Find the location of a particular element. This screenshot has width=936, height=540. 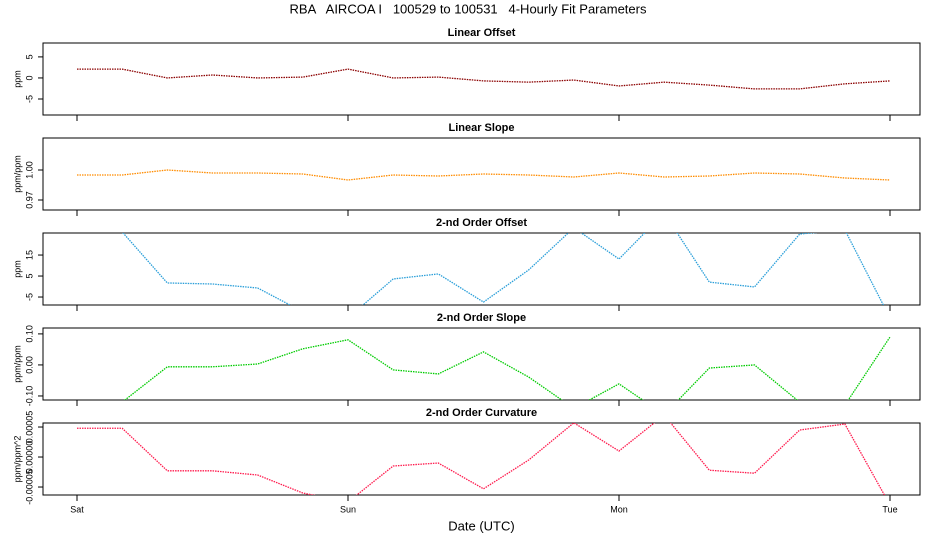

x-axis-label: Date (UTC) is located at coordinates (481, 525).